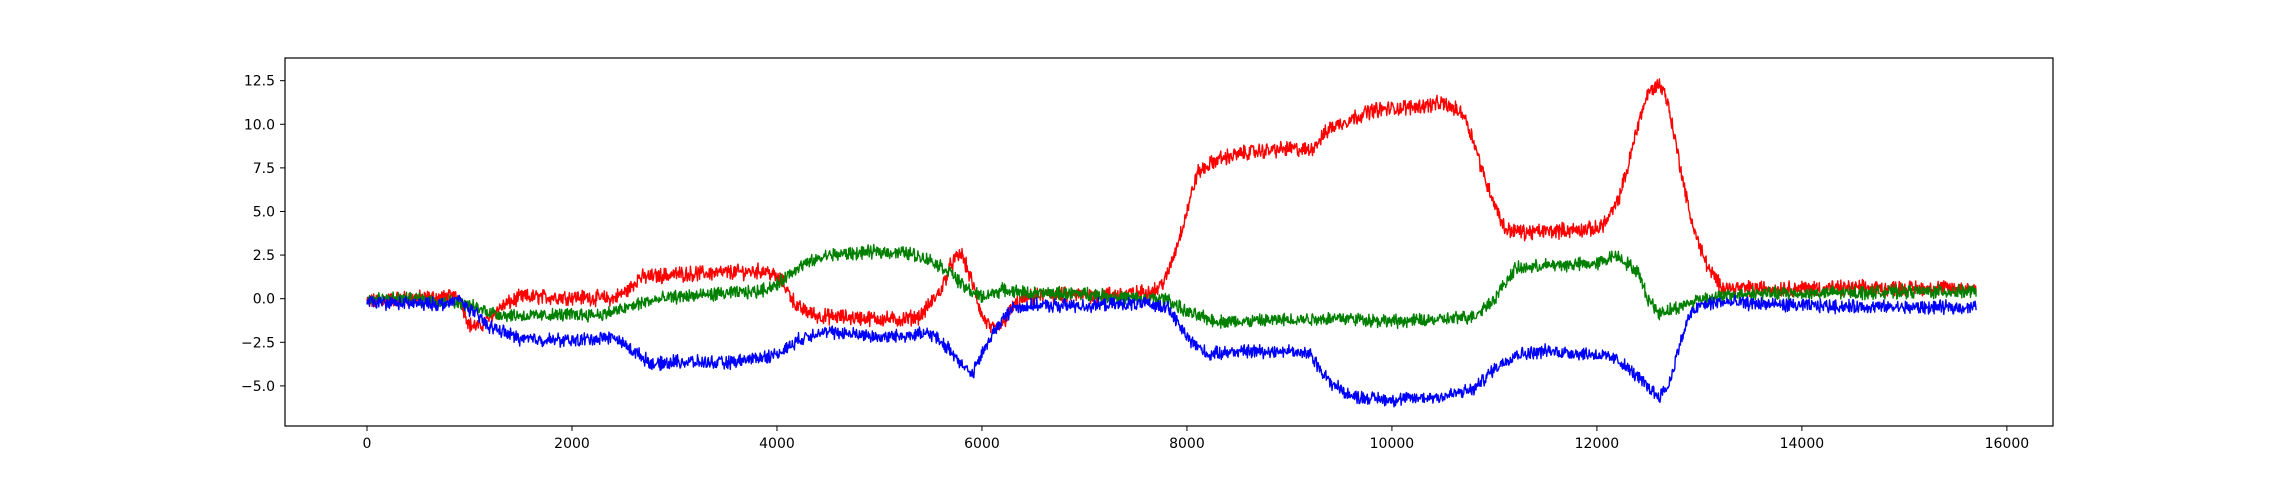  Describe the element at coordinates (1392, 444) in the screenshot. I see `x-tick-label: 10000` at that location.